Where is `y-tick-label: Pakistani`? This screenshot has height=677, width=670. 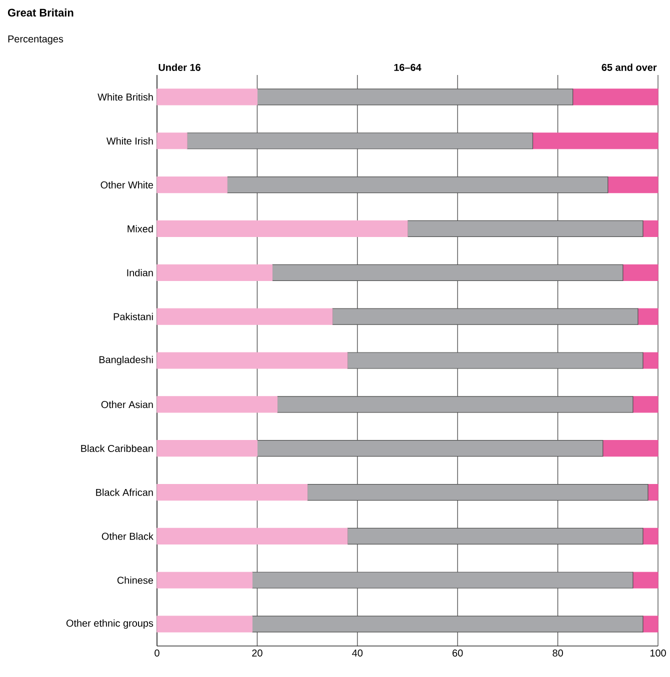 y-tick-label: Pakistani is located at coordinates (133, 316).